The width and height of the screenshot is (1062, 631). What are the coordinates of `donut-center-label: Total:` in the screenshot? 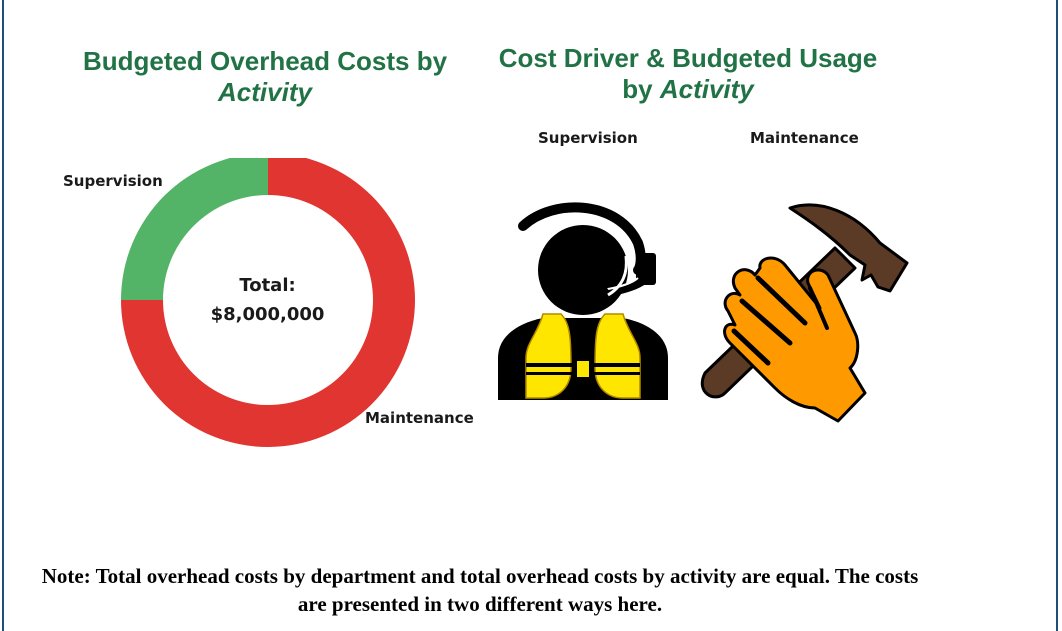 It's located at (267, 285).